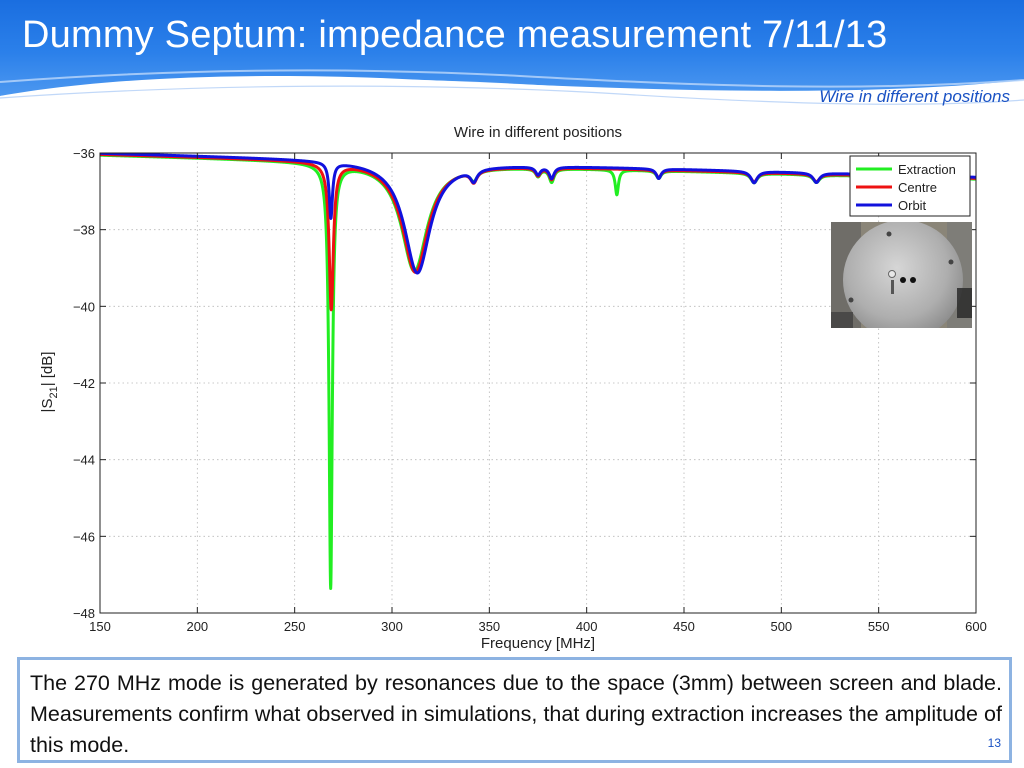 This screenshot has height=768, width=1024. Describe the element at coordinates (84, 613) in the screenshot. I see `y-tick-label: −48` at that location.